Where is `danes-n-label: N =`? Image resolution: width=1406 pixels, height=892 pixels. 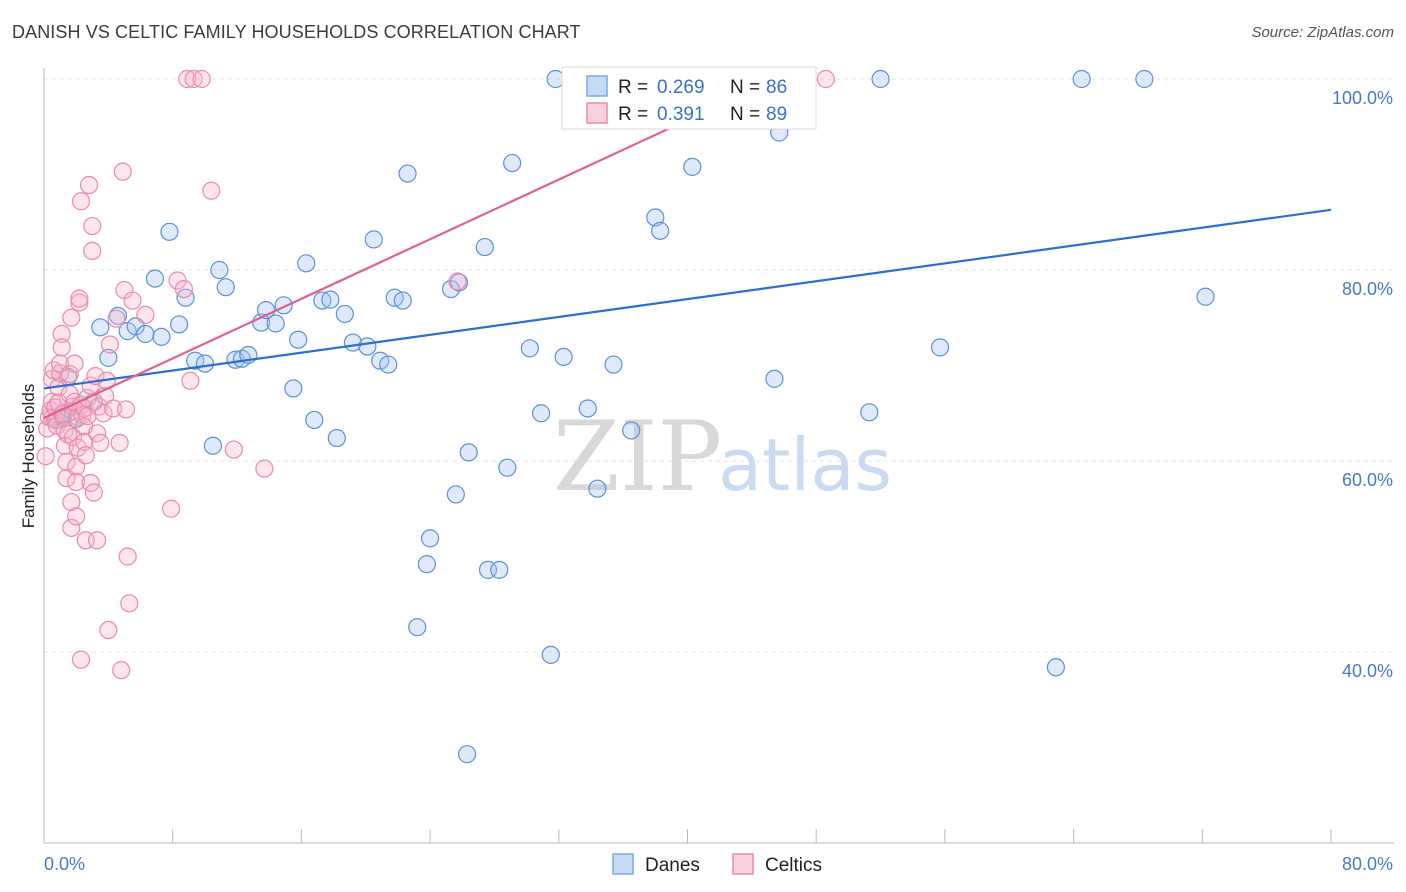 danes-n-label: N = is located at coordinates (745, 87).